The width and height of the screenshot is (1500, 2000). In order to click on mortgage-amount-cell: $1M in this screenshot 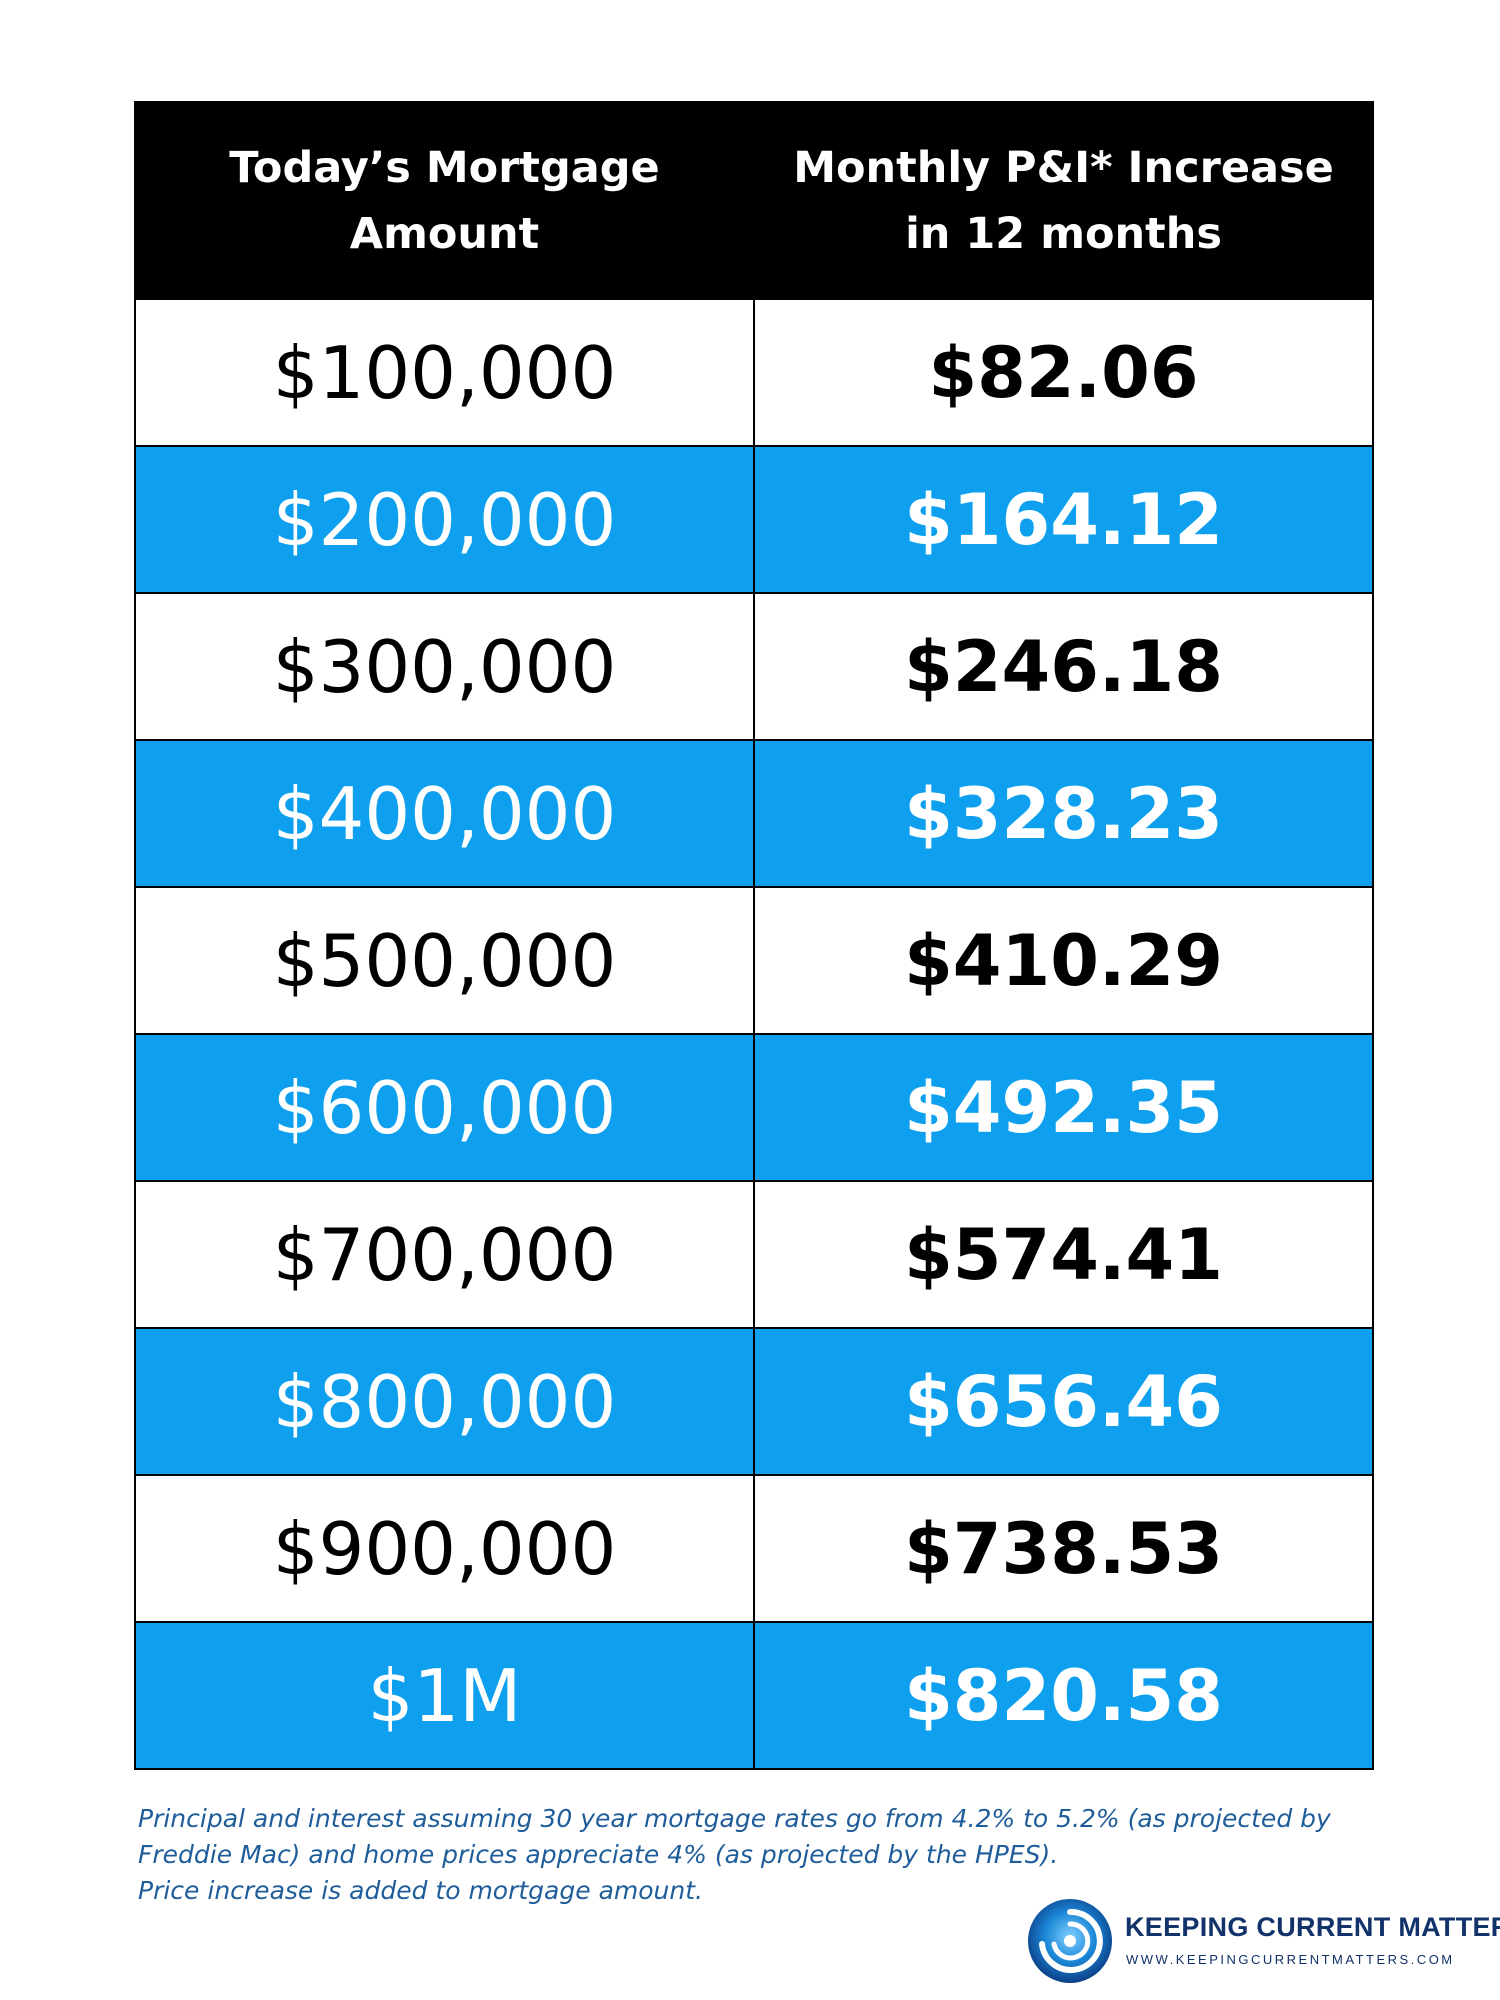, I will do `click(444, 1695)`.